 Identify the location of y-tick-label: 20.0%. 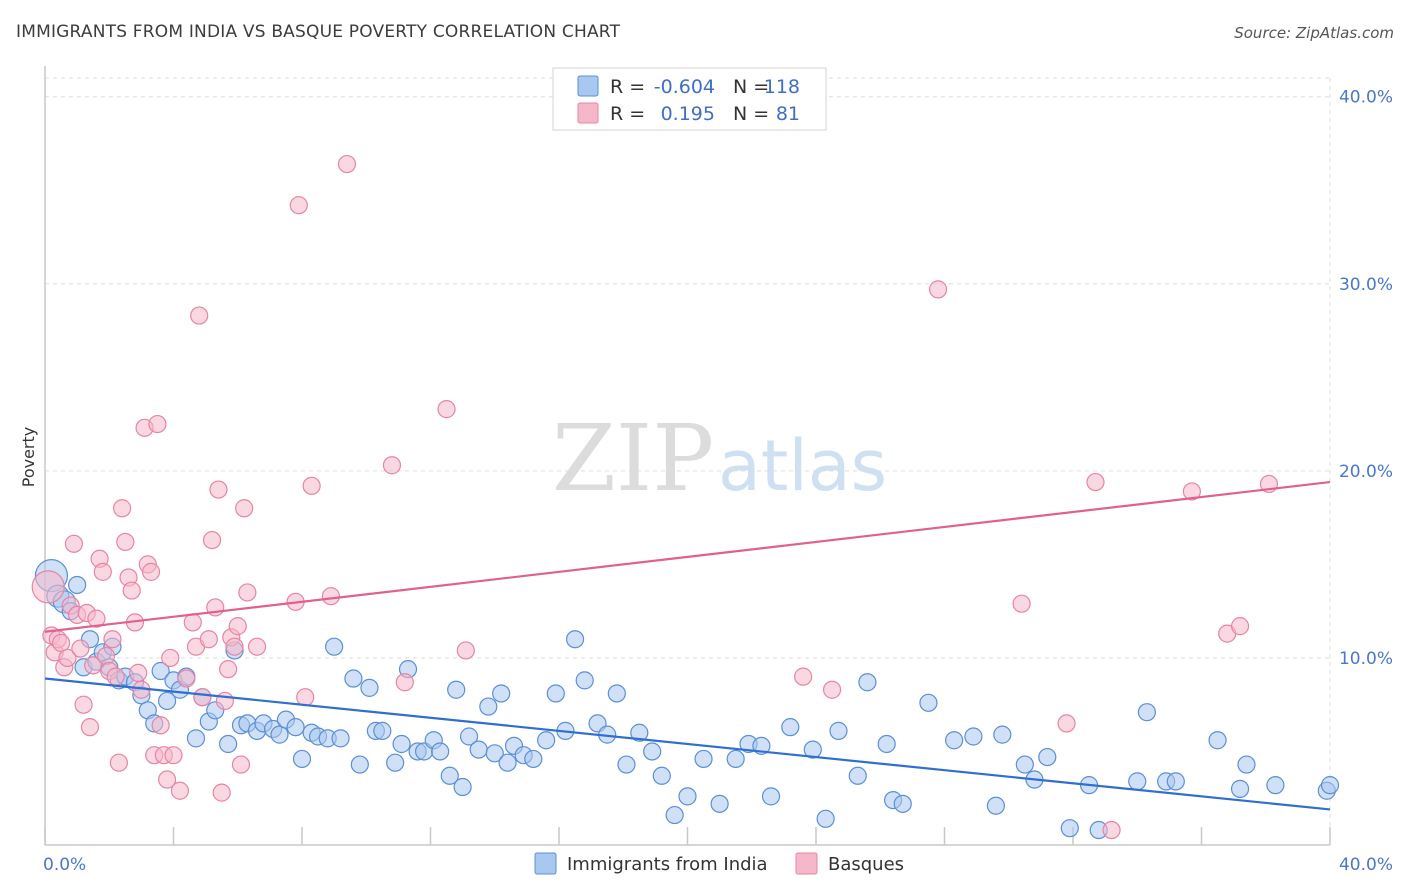
(1366, 472).